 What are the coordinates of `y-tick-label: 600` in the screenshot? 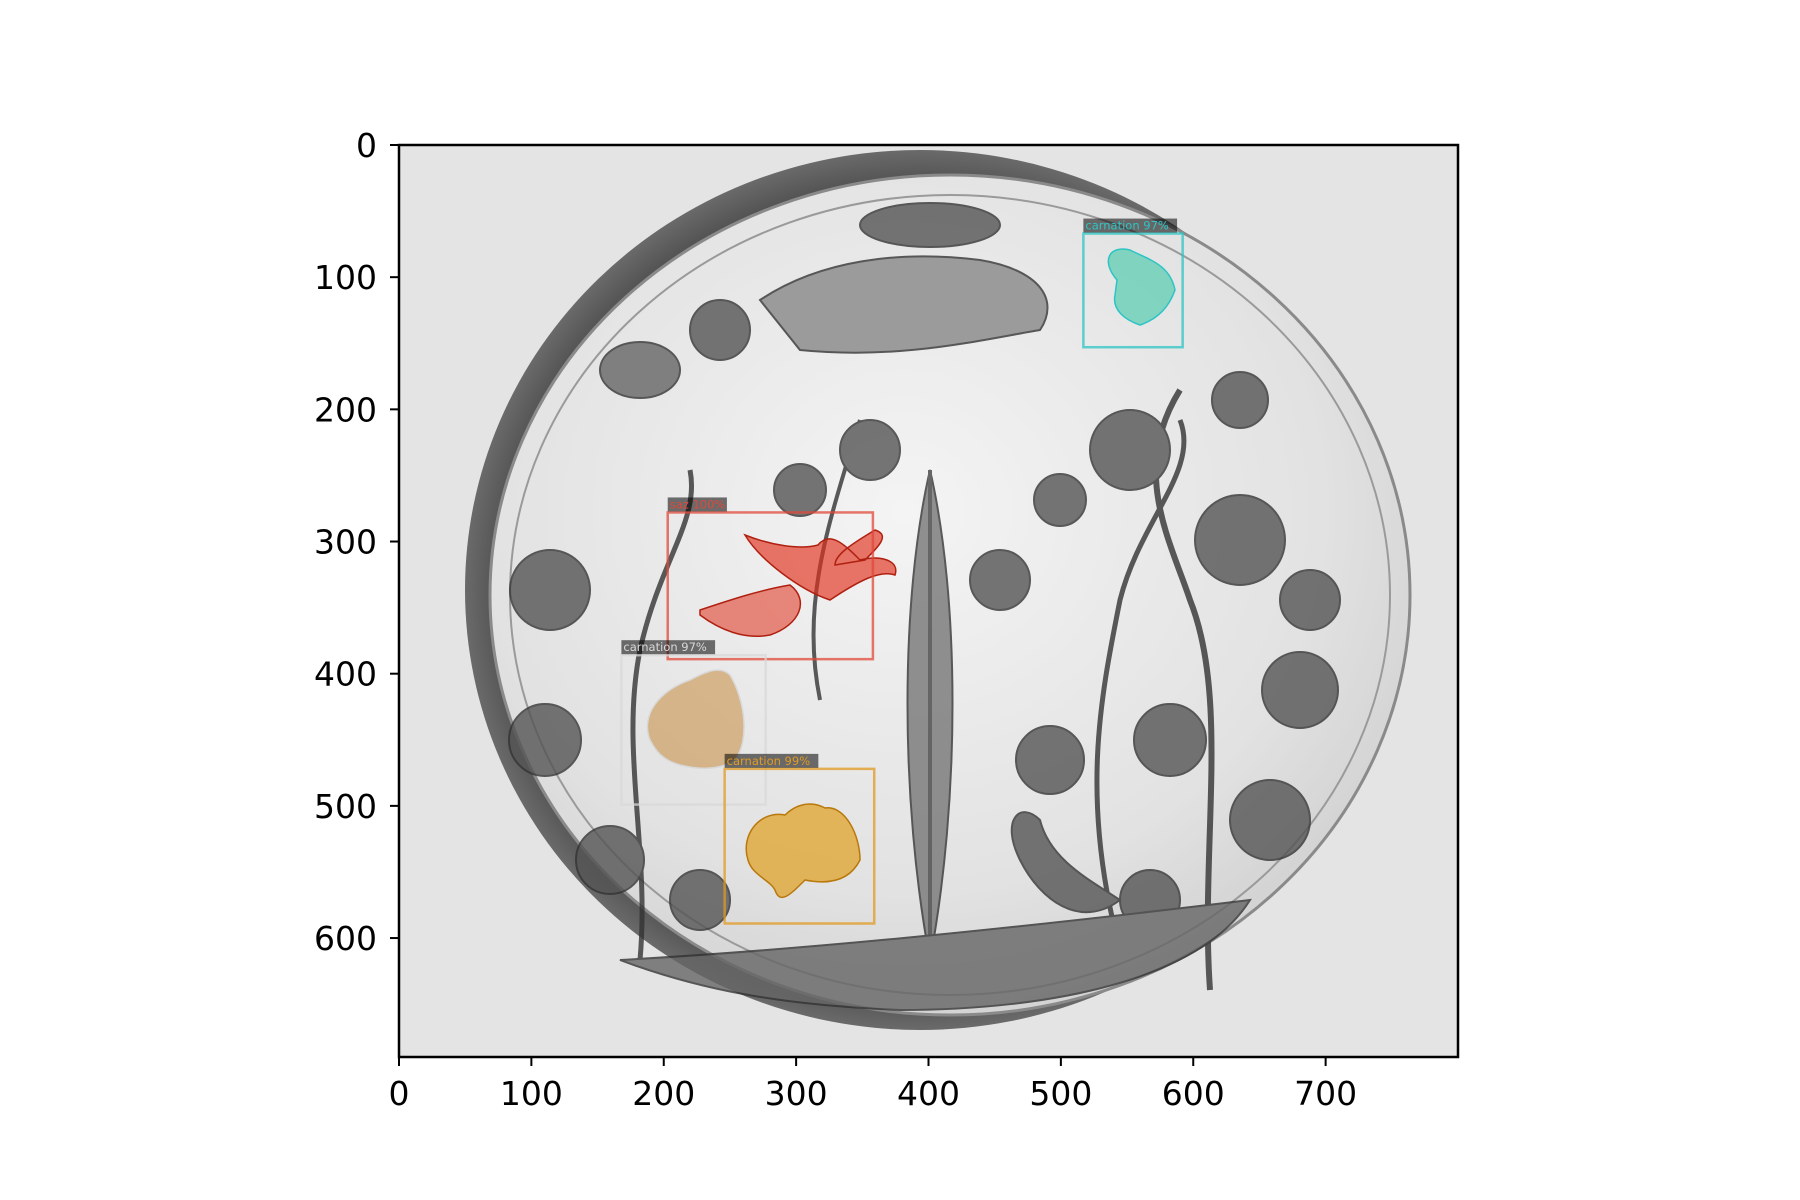 It's located at (345, 938).